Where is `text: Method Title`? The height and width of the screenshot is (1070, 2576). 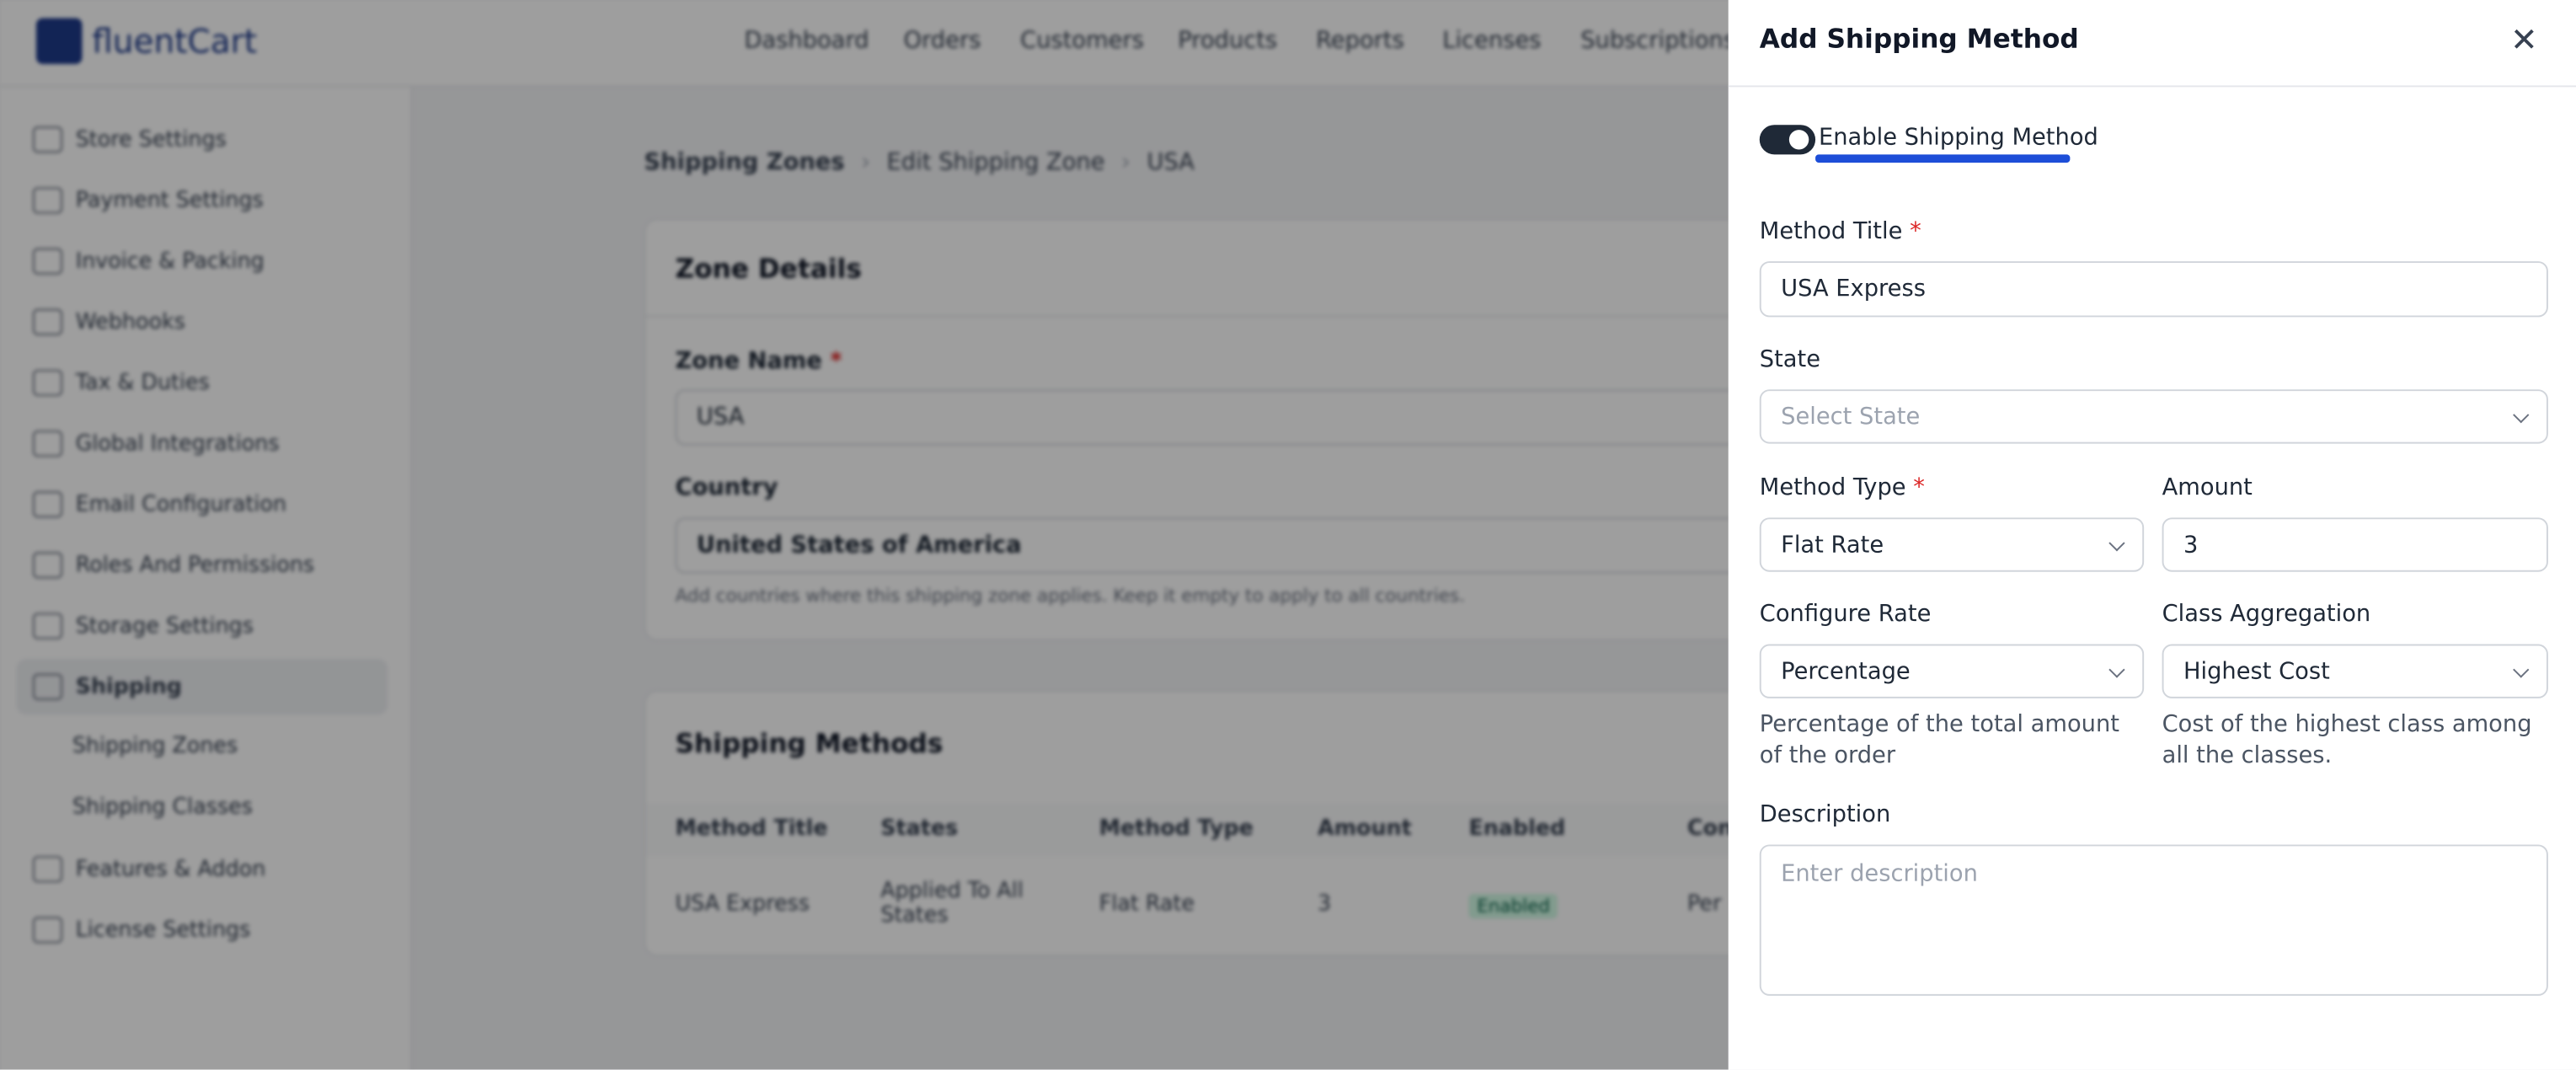 text: Method Title is located at coordinates (1831, 231).